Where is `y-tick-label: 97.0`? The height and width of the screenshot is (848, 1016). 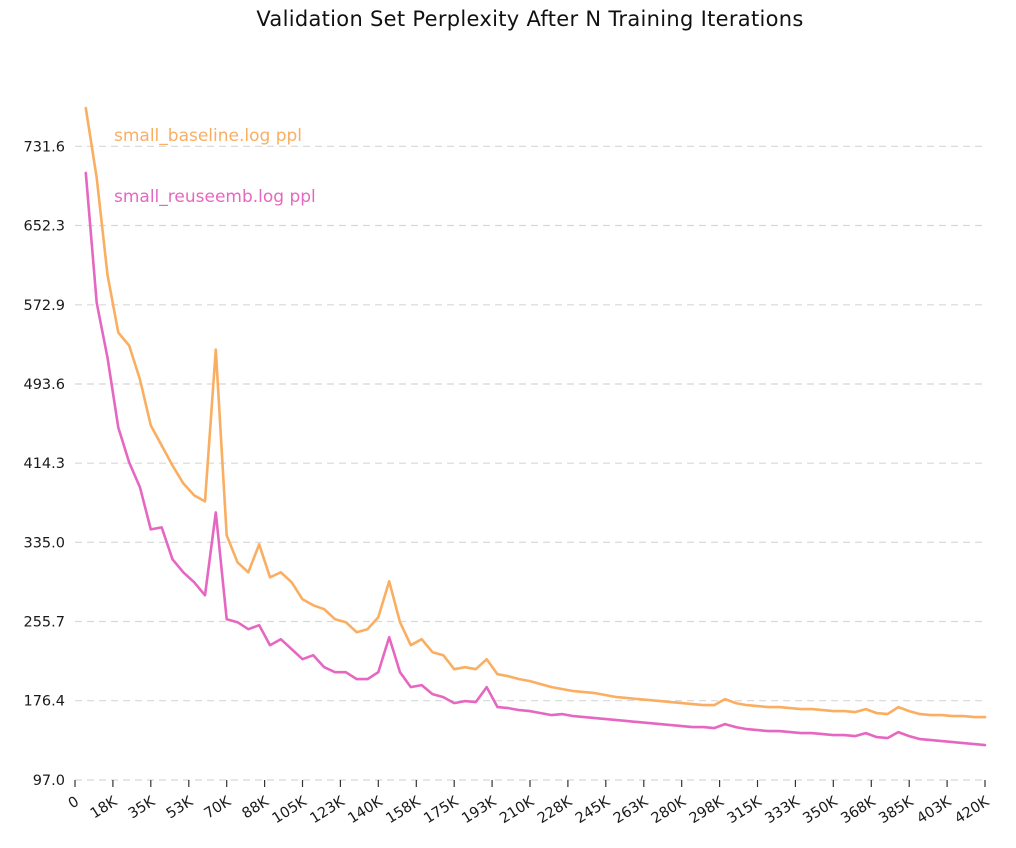
y-tick-label: 97.0 is located at coordinates (49, 781).